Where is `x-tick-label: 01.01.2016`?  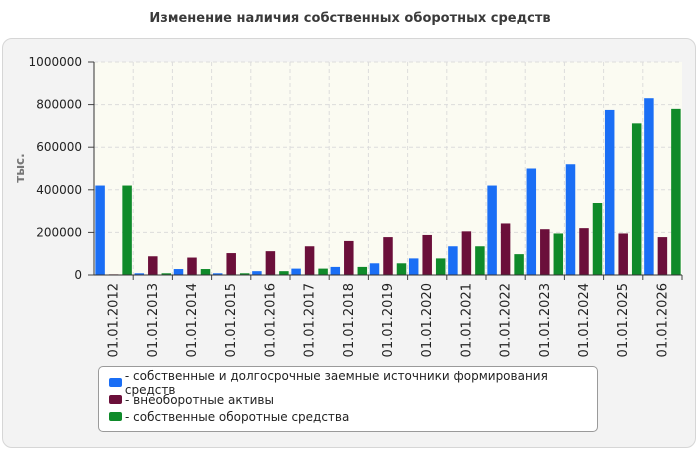 x-tick-label: 01.01.2016 is located at coordinates (270, 320).